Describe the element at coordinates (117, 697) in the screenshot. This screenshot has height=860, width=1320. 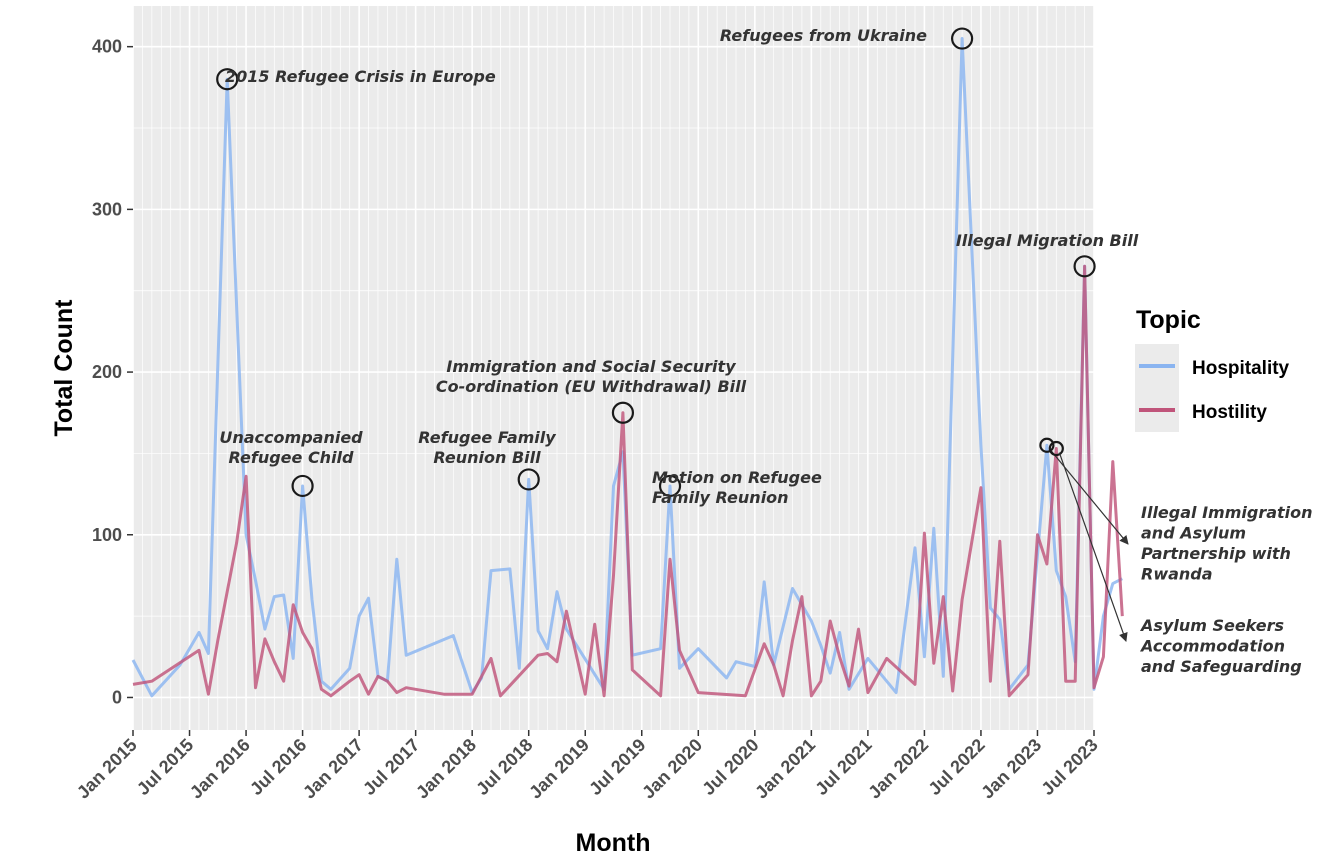
I see `y-tick-label: 0` at that location.